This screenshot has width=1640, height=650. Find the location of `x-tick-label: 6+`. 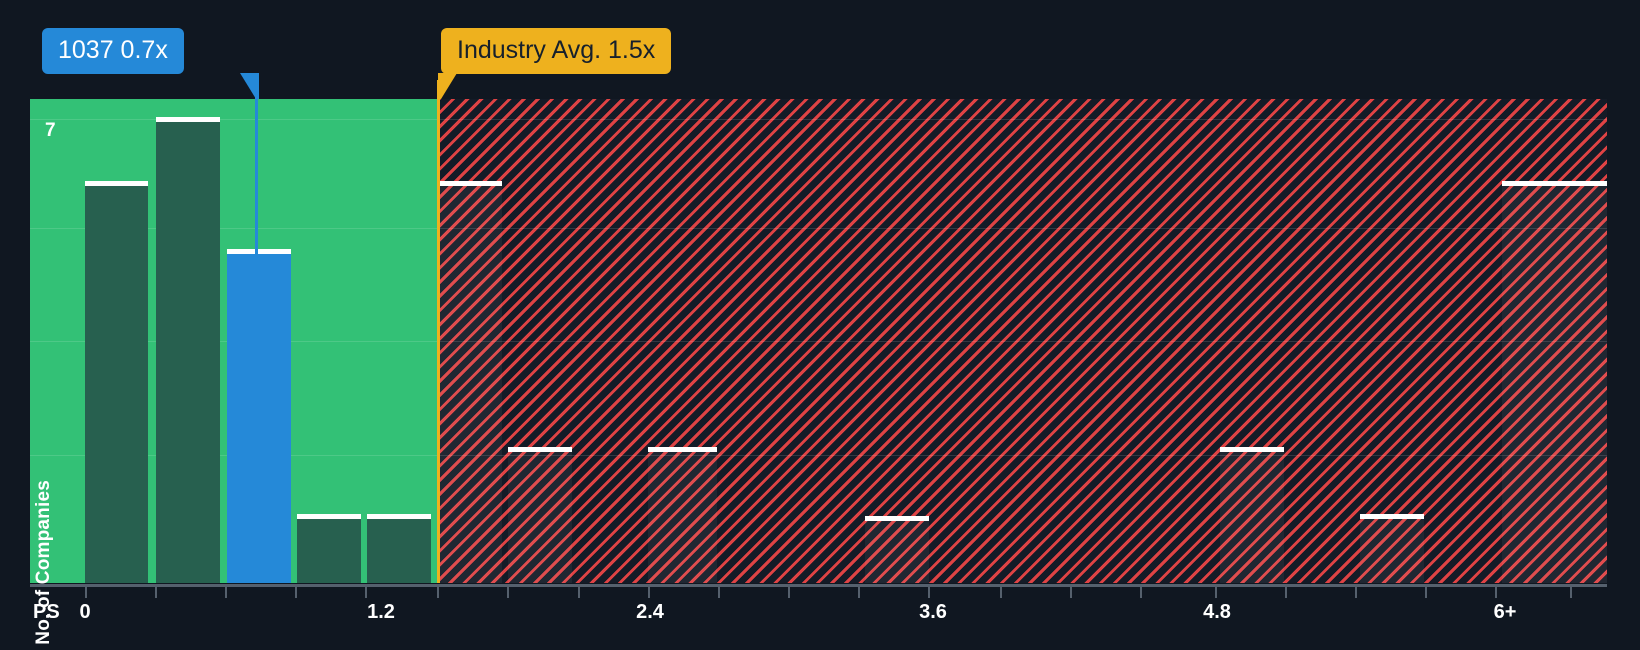

x-tick-label: 6+ is located at coordinates (1505, 612).